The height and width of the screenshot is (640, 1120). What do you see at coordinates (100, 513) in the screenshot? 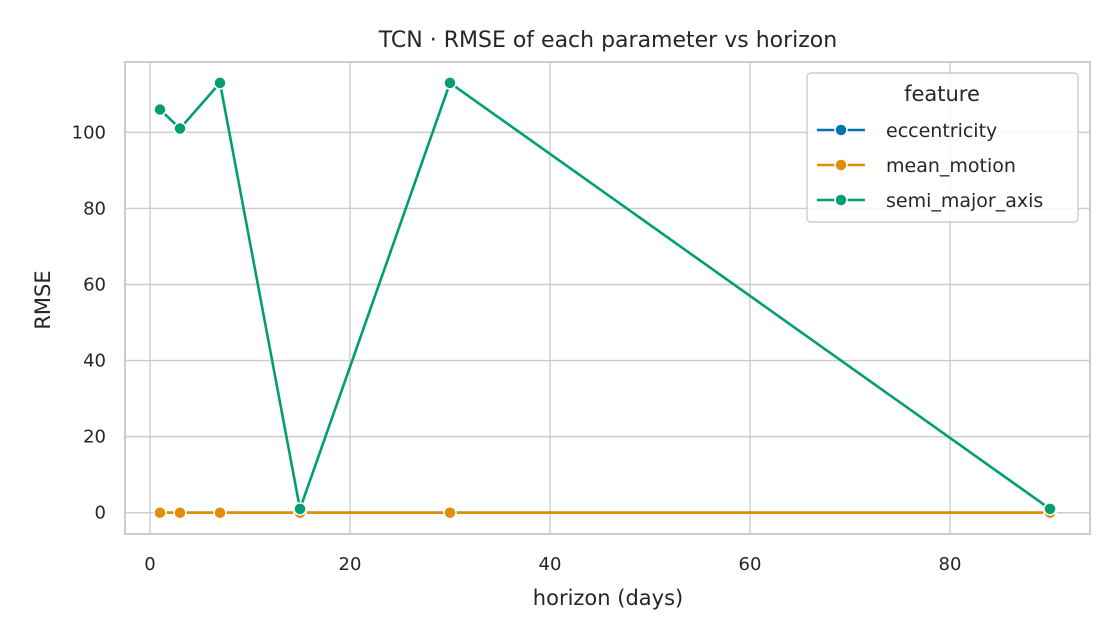
I see `y-tick-label: 0` at bounding box center [100, 513].